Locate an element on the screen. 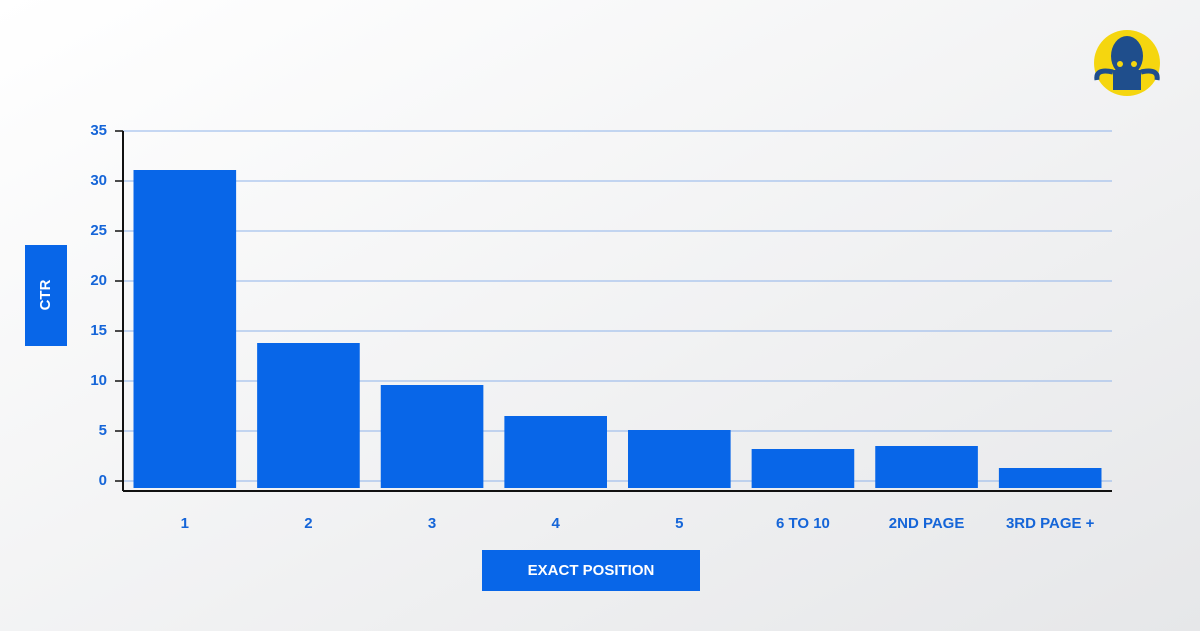 Image resolution: width=1200 pixels, height=631 pixels. y-tick-label: 0 is located at coordinates (103, 480).